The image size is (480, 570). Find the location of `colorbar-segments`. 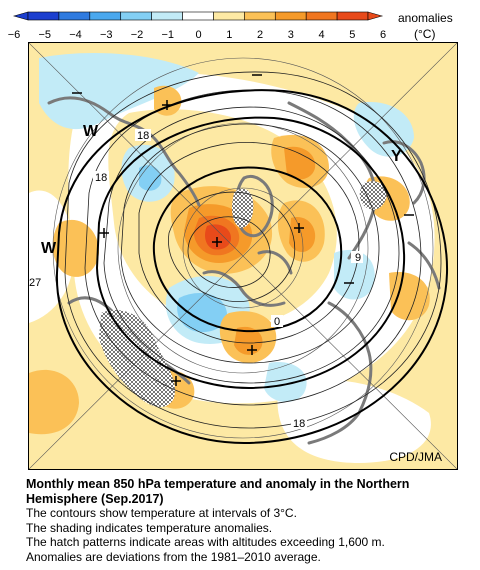

colorbar-segments is located at coordinates (198, 16).